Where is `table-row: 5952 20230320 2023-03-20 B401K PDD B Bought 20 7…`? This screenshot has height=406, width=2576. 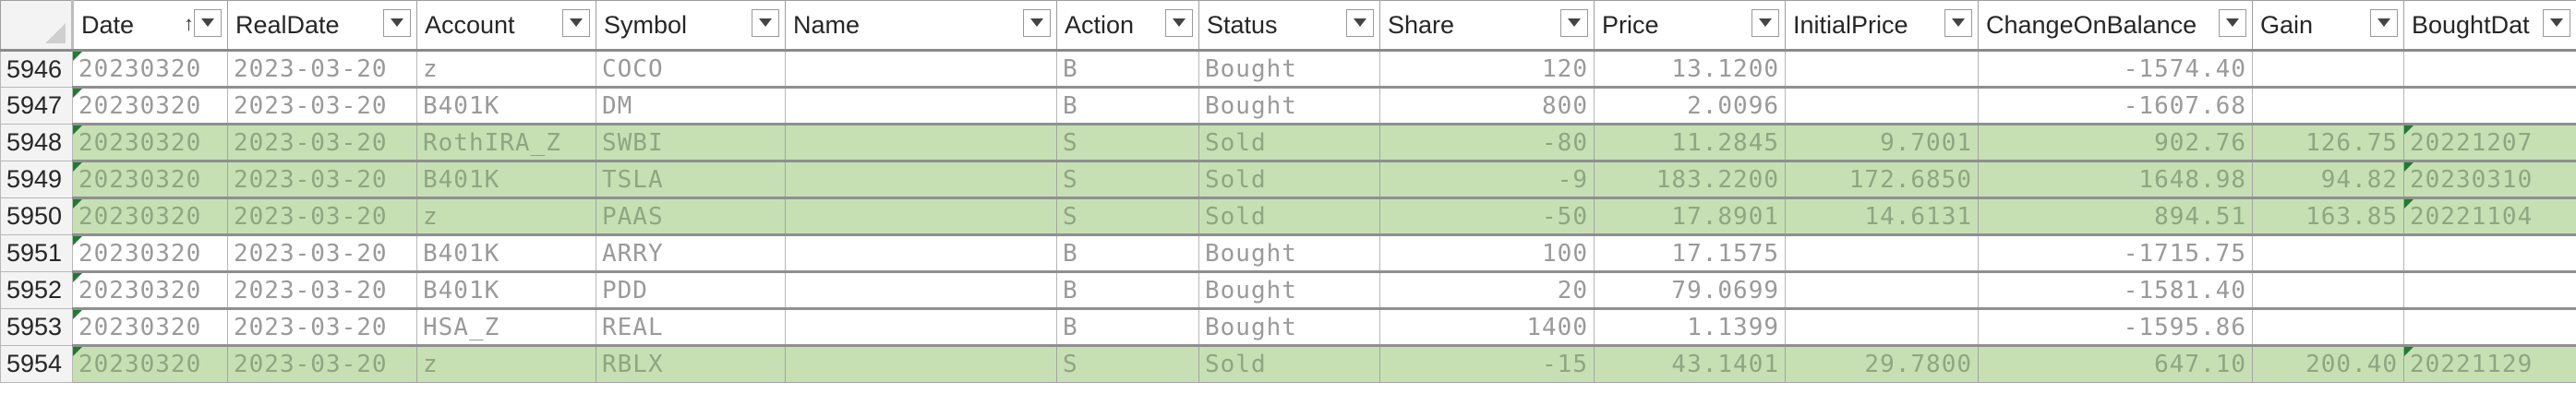
table-row: 5952 20230320 2023-03-20 B401K PDD B Bought 20 7… is located at coordinates (1288, 289).